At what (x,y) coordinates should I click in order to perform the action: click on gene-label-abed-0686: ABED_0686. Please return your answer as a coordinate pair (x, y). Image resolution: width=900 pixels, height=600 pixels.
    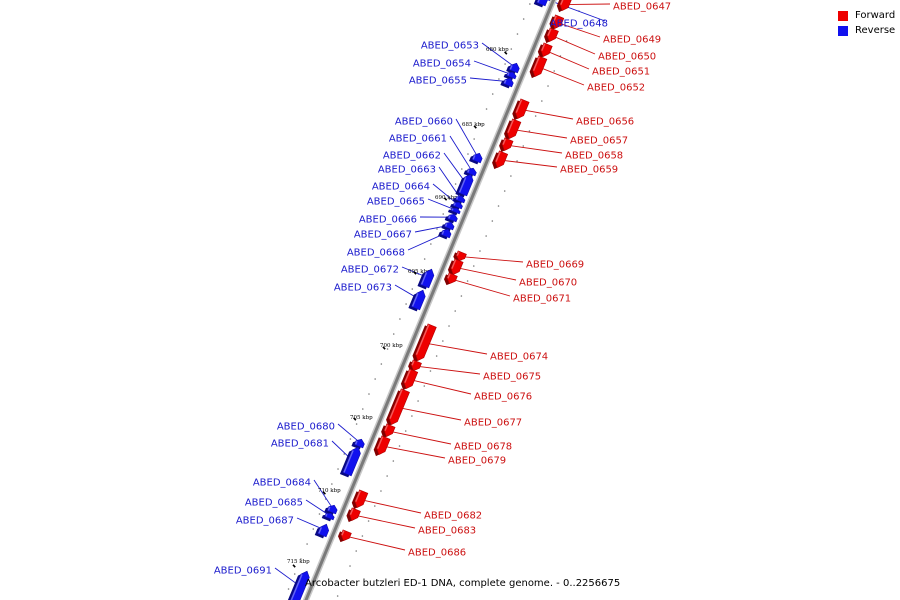
    Looking at the image, I should click on (437, 553).